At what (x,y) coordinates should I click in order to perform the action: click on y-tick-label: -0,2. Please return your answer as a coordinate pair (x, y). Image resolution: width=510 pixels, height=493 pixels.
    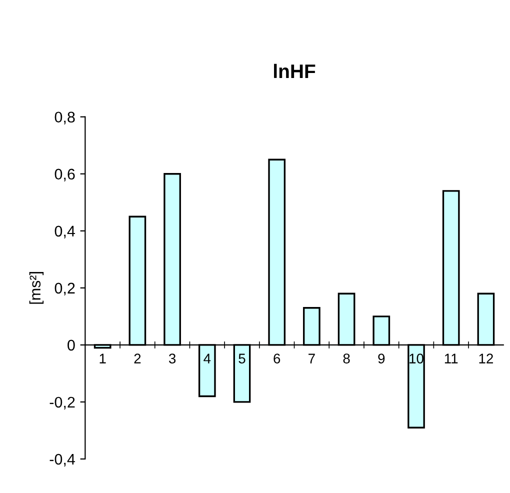
    Looking at the image, I should click on (62, 403).